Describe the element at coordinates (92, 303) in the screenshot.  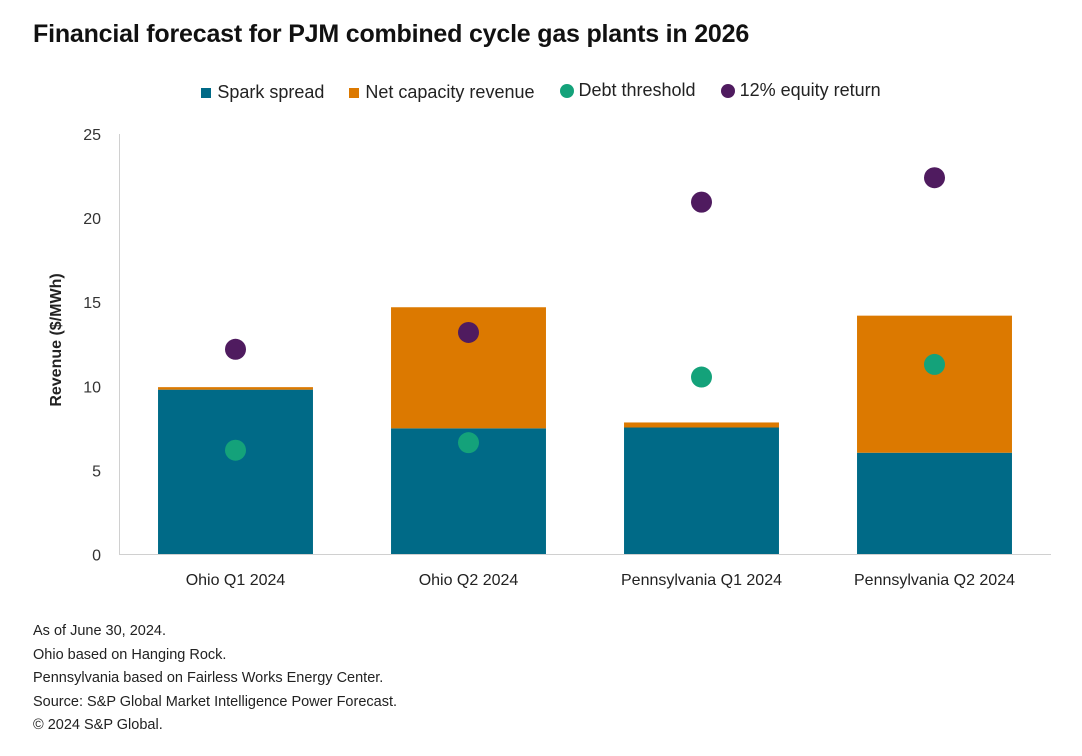
I see `y-tick-label: 15` at that location.